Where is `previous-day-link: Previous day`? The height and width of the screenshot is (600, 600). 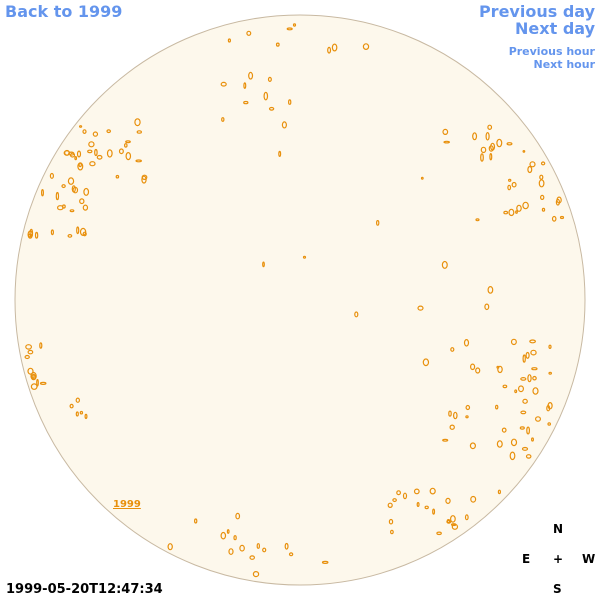
previous-day-link: Previous day is located at coordinates (536, 11).